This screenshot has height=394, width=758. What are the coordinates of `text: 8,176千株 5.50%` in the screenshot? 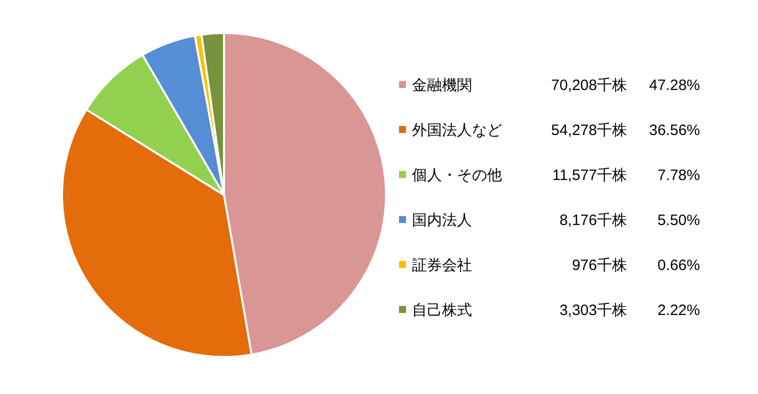 It's located at (629, 220).